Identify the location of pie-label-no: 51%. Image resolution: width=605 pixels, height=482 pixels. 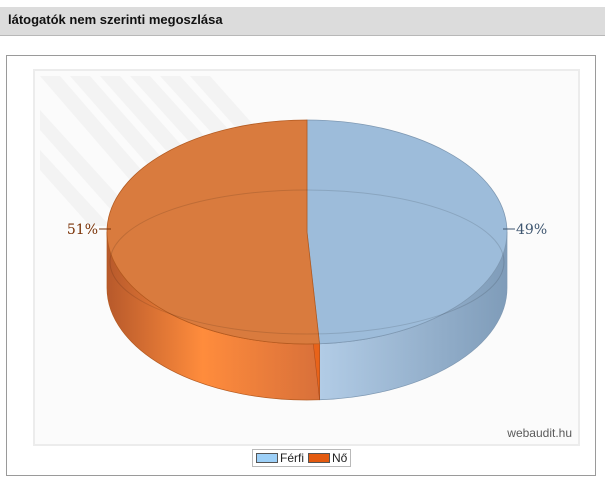
(82, 230).